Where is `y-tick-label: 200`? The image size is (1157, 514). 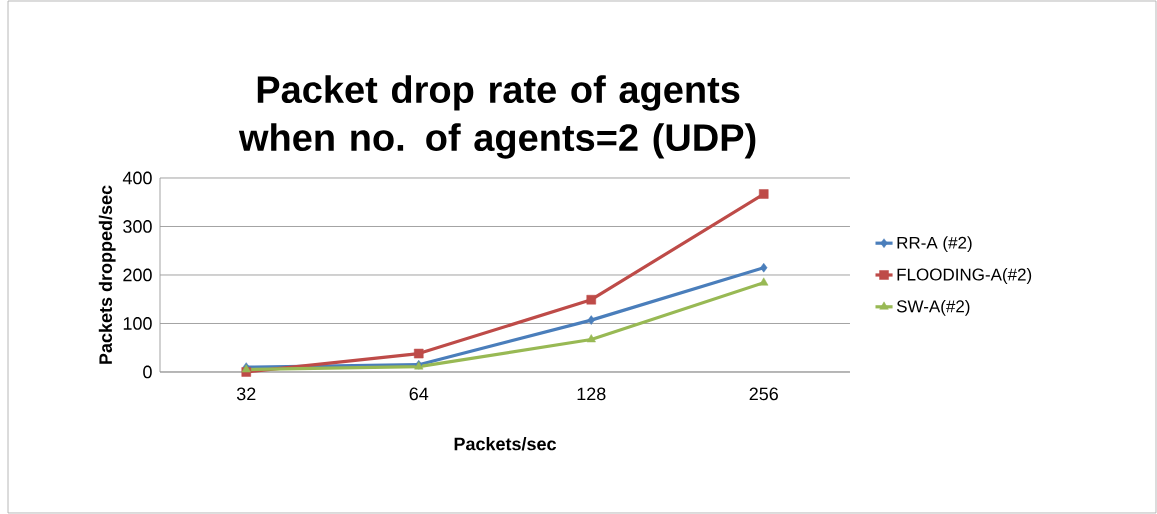 y-tick-label: 200 is located at coordinates (137, 275).